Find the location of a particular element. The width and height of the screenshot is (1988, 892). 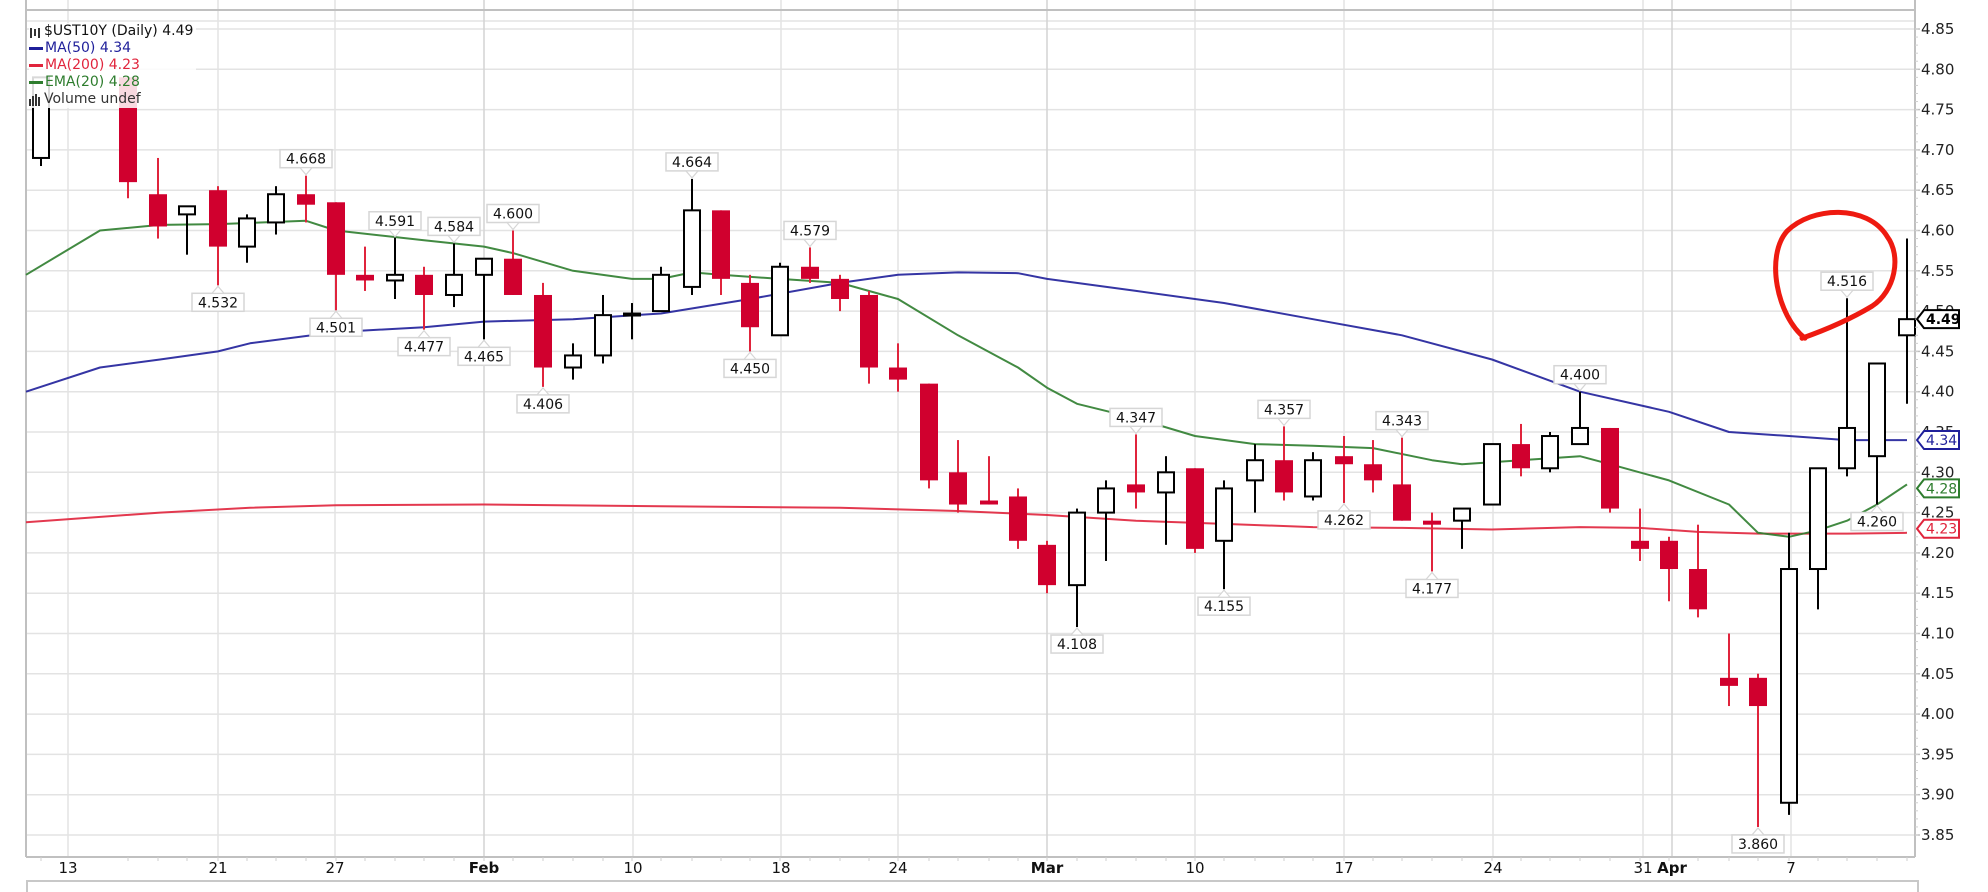

value-callout: 4.406 is located at coordinates (543, 400).